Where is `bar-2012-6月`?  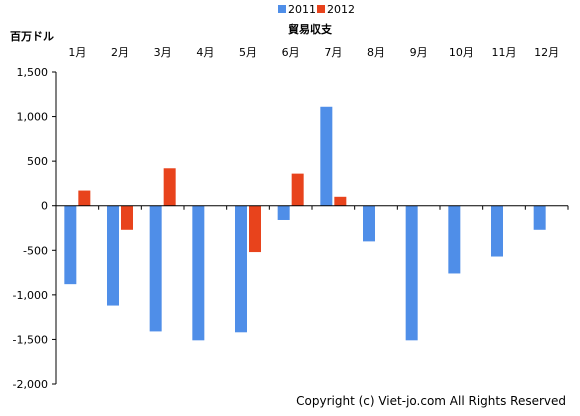
bar-2012-6月 is located at coordinates (297, 189).